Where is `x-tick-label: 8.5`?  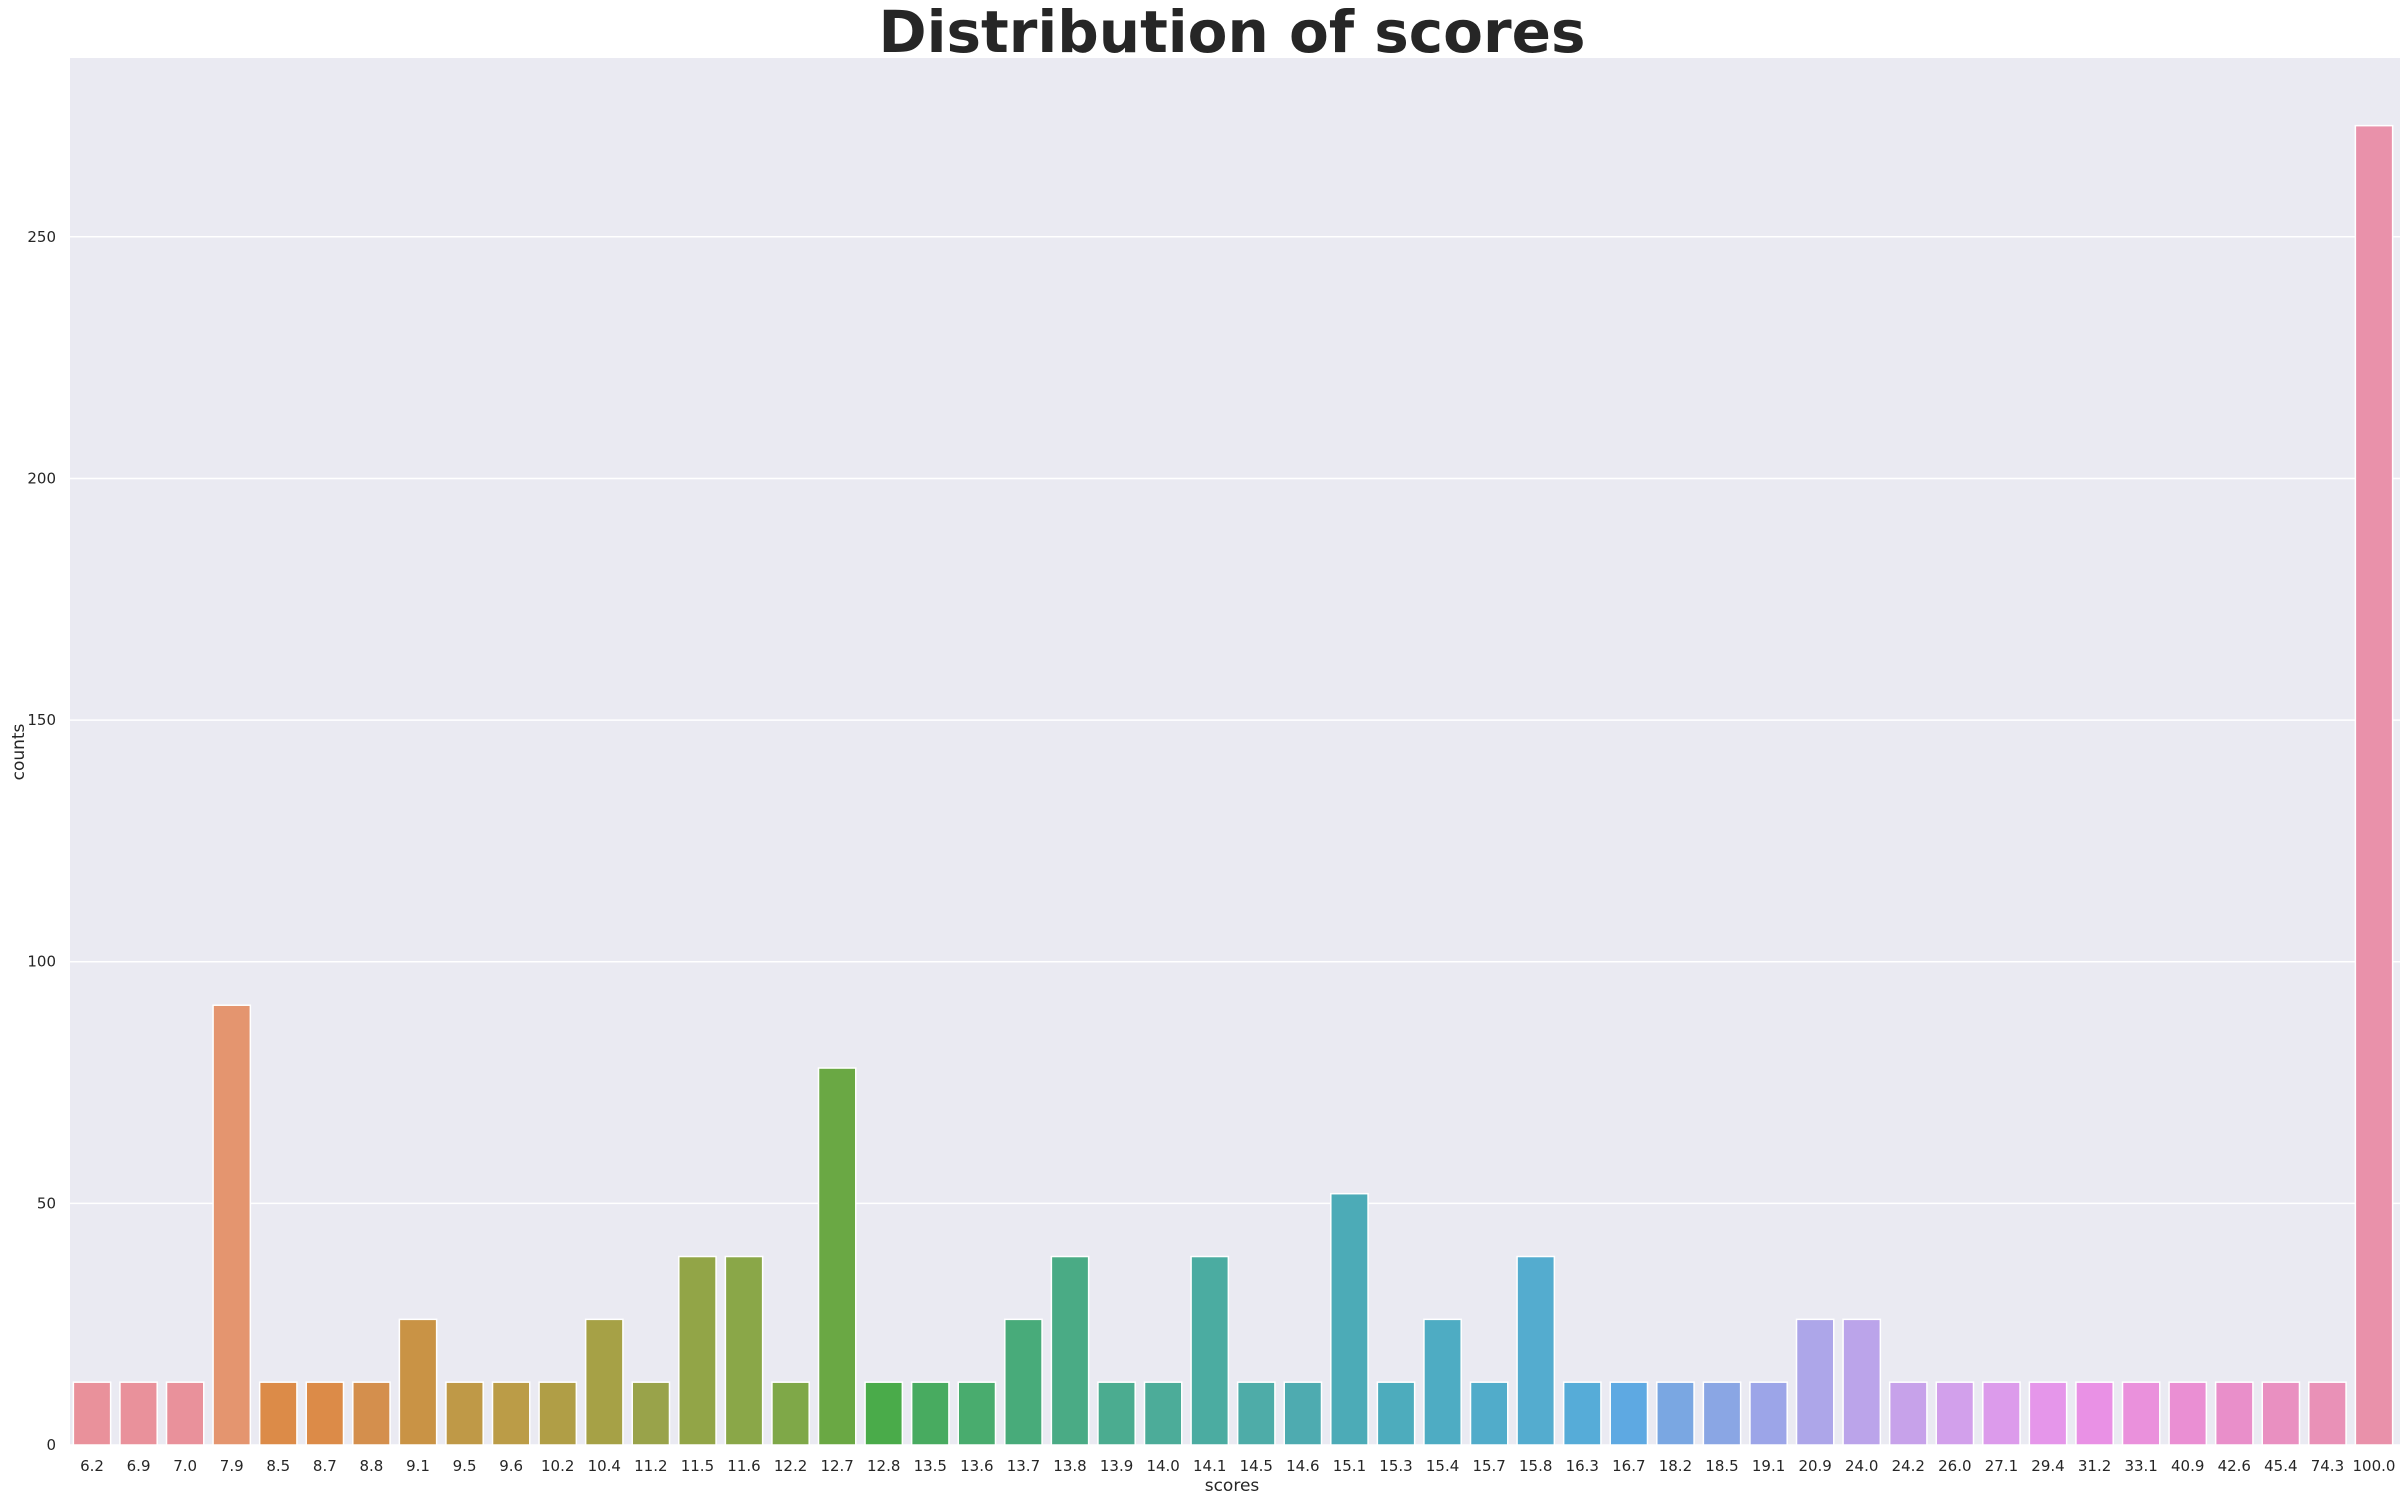
x-tick-label: 8.5 is located at coordinates (278, 1466).